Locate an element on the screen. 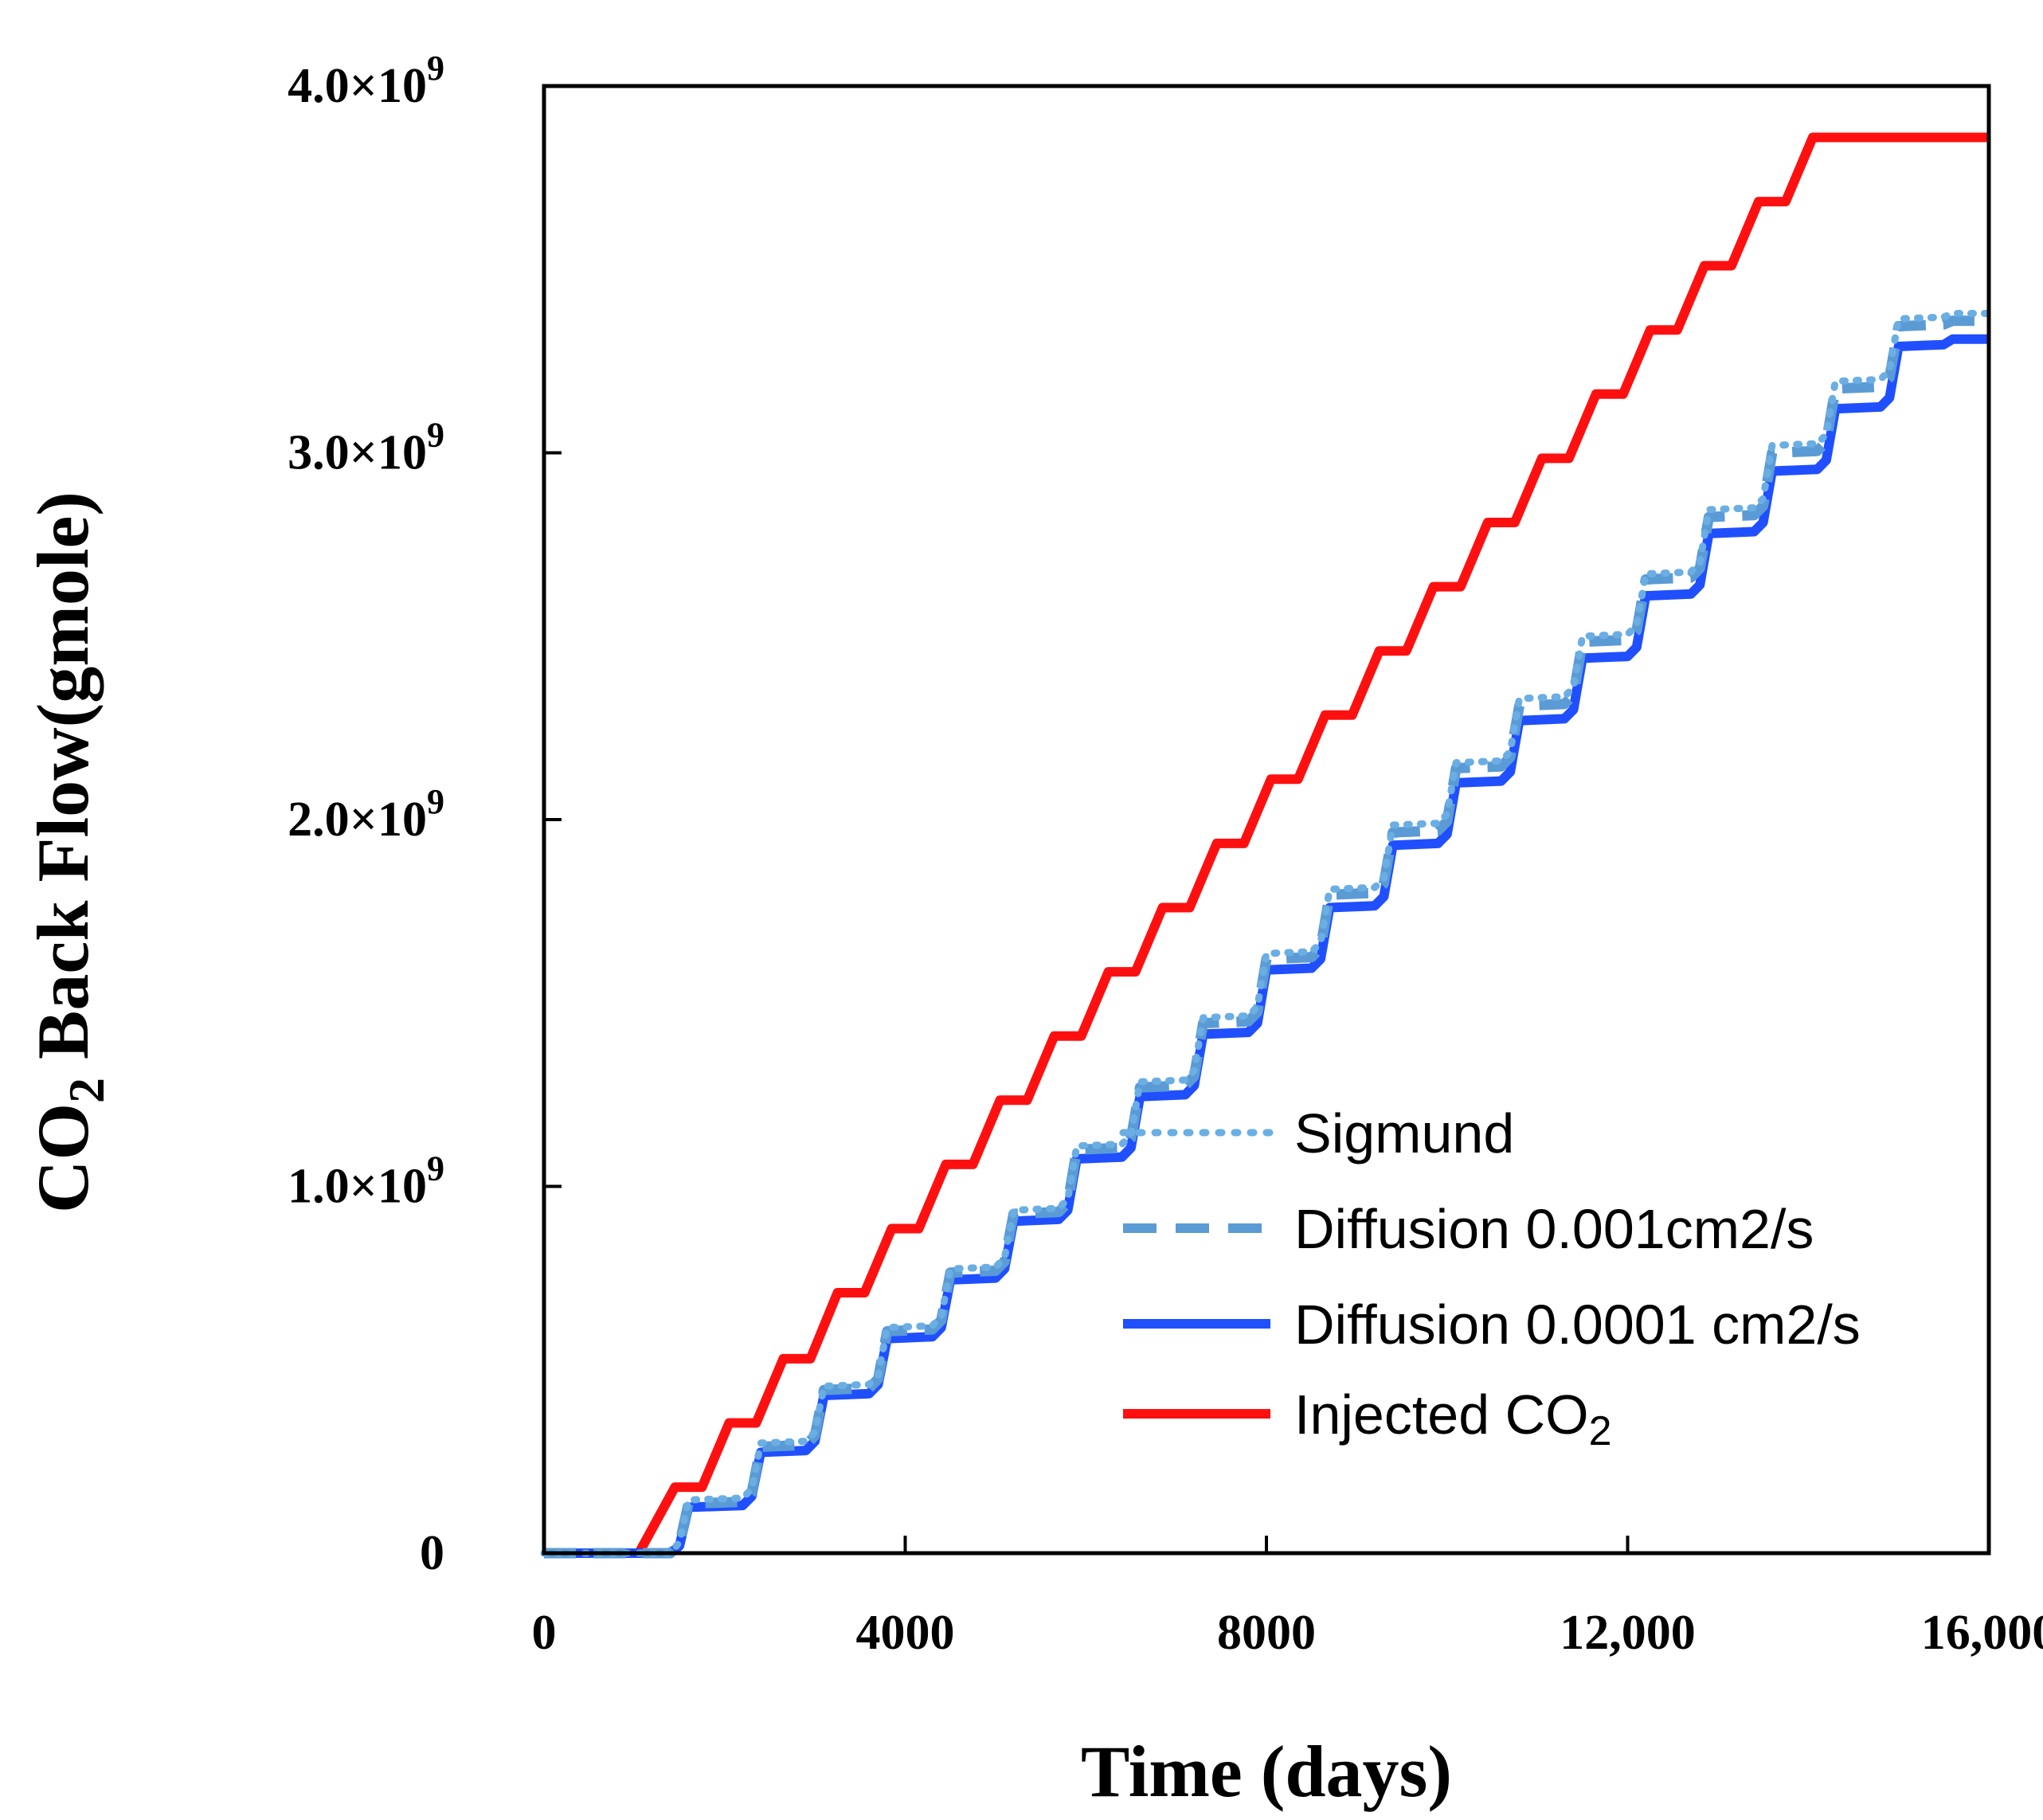  y-tick-label: 1.0×10⁹ is located at coordinates (366, 1181).